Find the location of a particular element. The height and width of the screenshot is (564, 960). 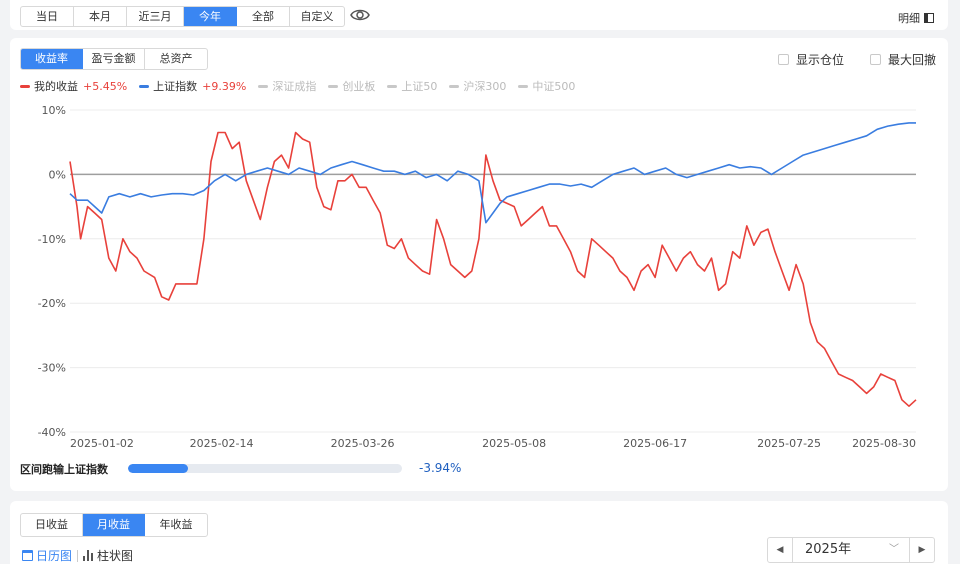

chart-mode-tab-2: 总资产 is located at coordinates (176, 58).